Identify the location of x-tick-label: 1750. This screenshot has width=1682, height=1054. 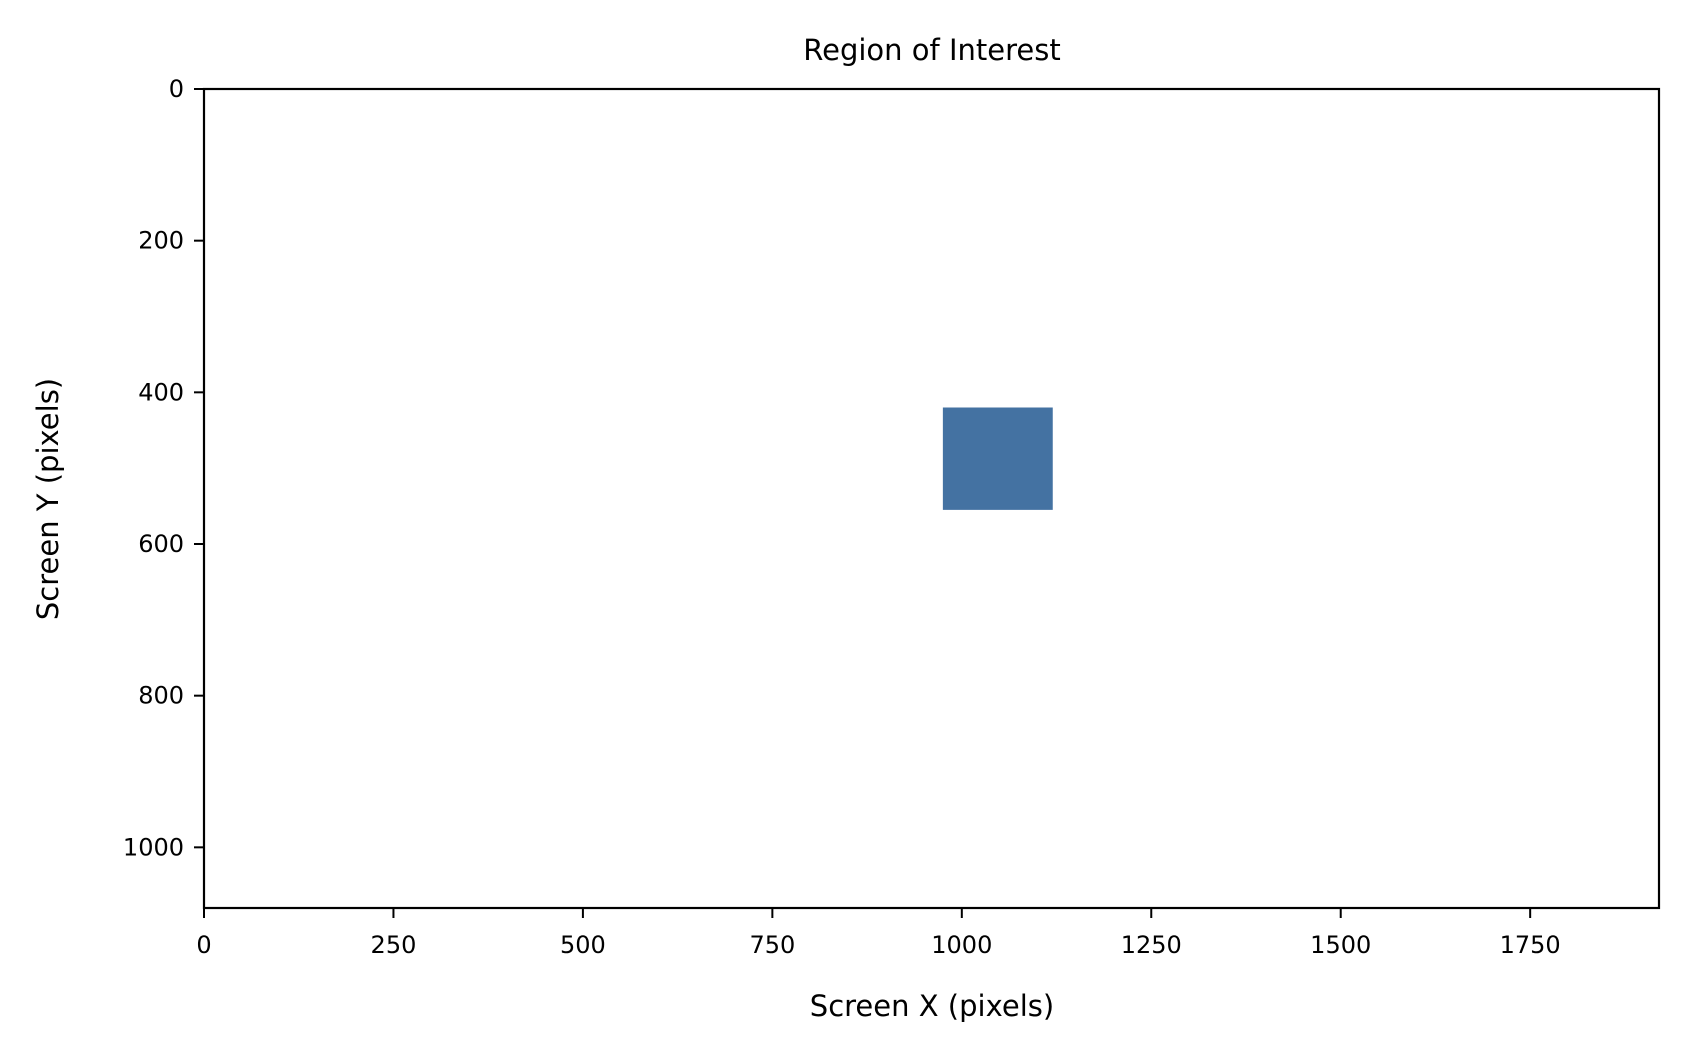
(1530, 945).